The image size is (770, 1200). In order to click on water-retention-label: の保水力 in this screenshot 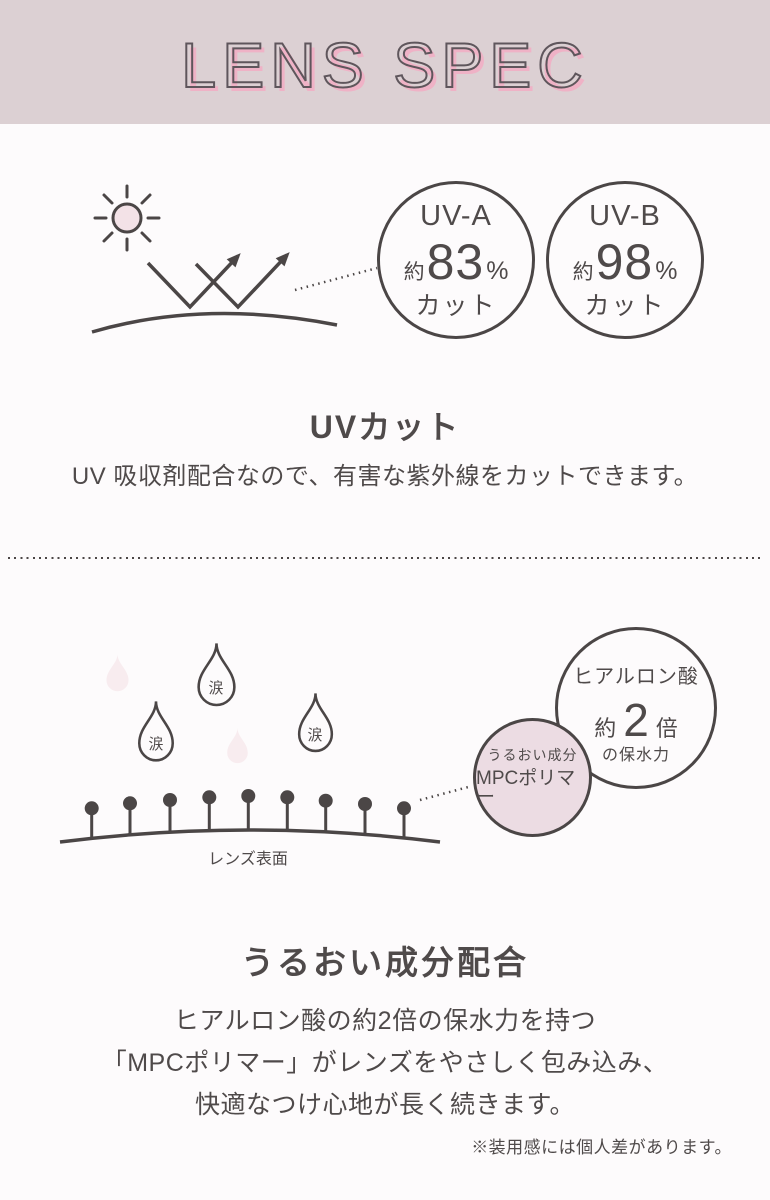, I will do `click(635, 755)`.